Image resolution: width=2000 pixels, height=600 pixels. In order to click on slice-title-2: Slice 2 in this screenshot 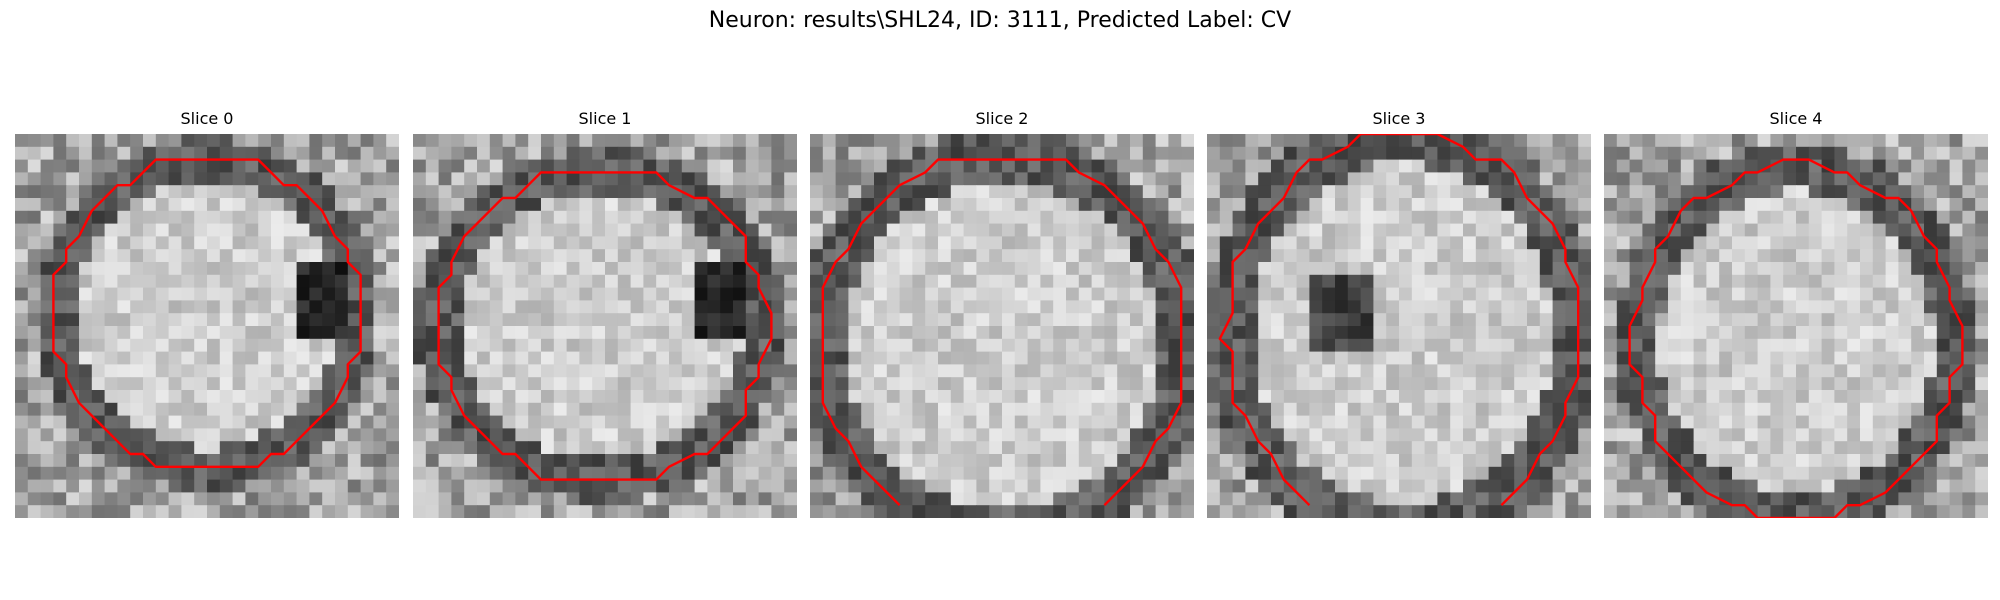, I will do `click(1002, 118)`.